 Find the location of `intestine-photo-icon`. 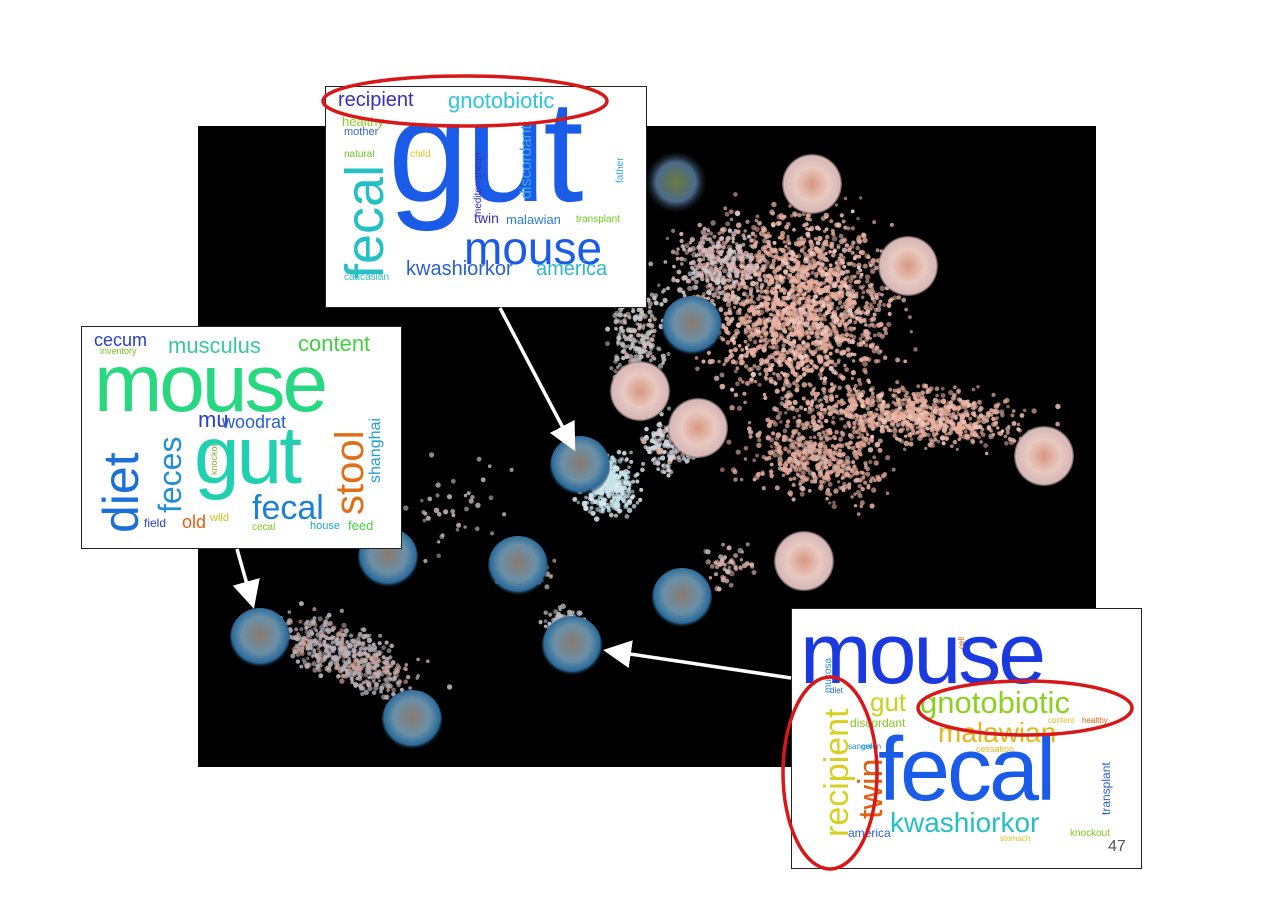

intestine-photo-icon is located at coordinates (640, 391).